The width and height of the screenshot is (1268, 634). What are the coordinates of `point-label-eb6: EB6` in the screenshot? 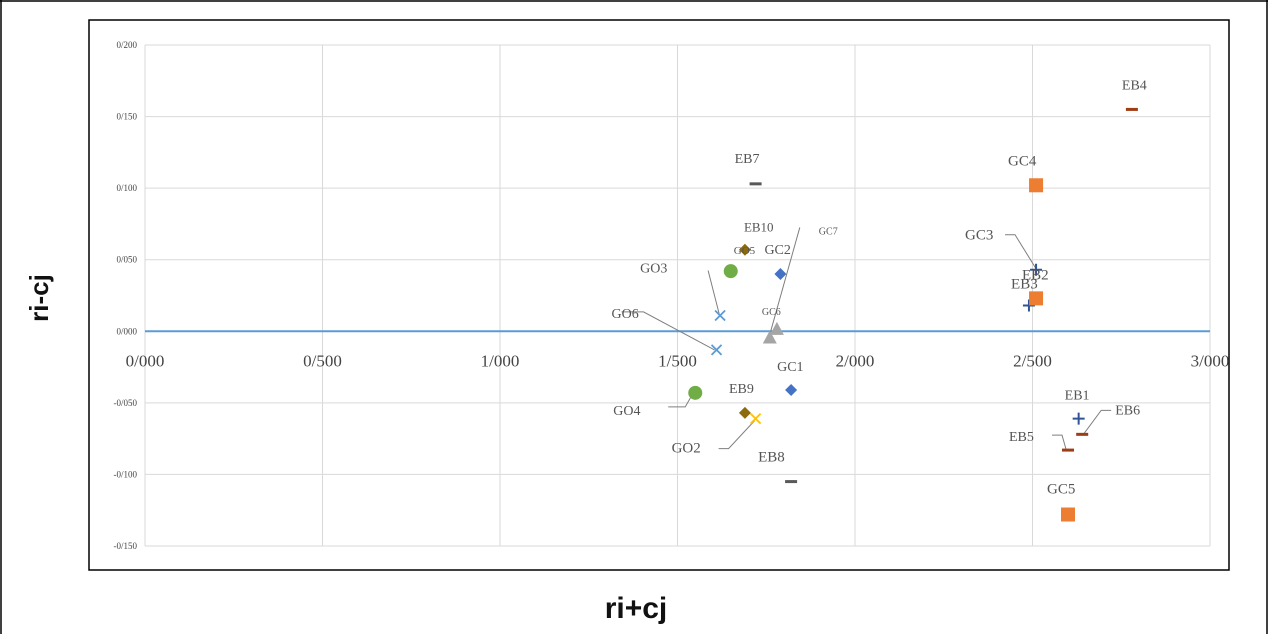 It's located at (1127, 410).